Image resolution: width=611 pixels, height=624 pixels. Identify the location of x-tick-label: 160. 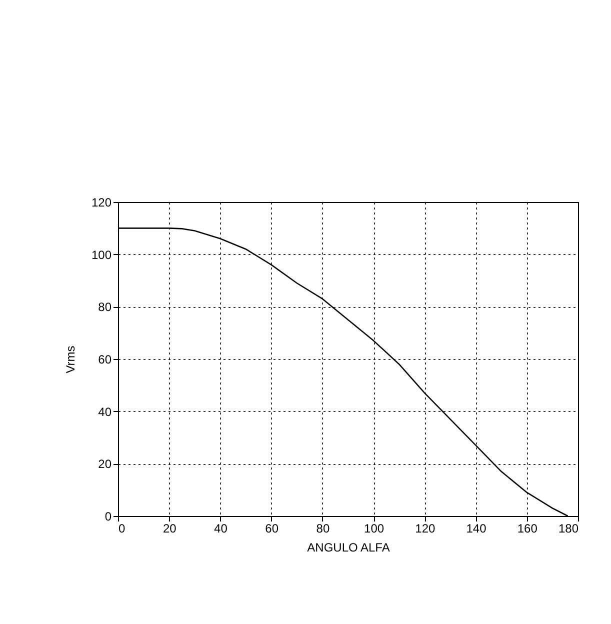
(527, 529).